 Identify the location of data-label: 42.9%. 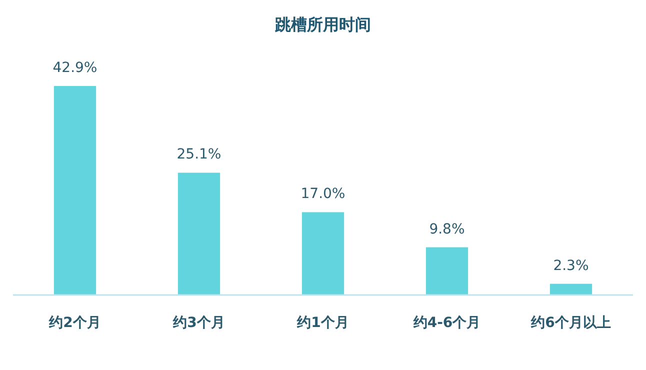
(75, 68).